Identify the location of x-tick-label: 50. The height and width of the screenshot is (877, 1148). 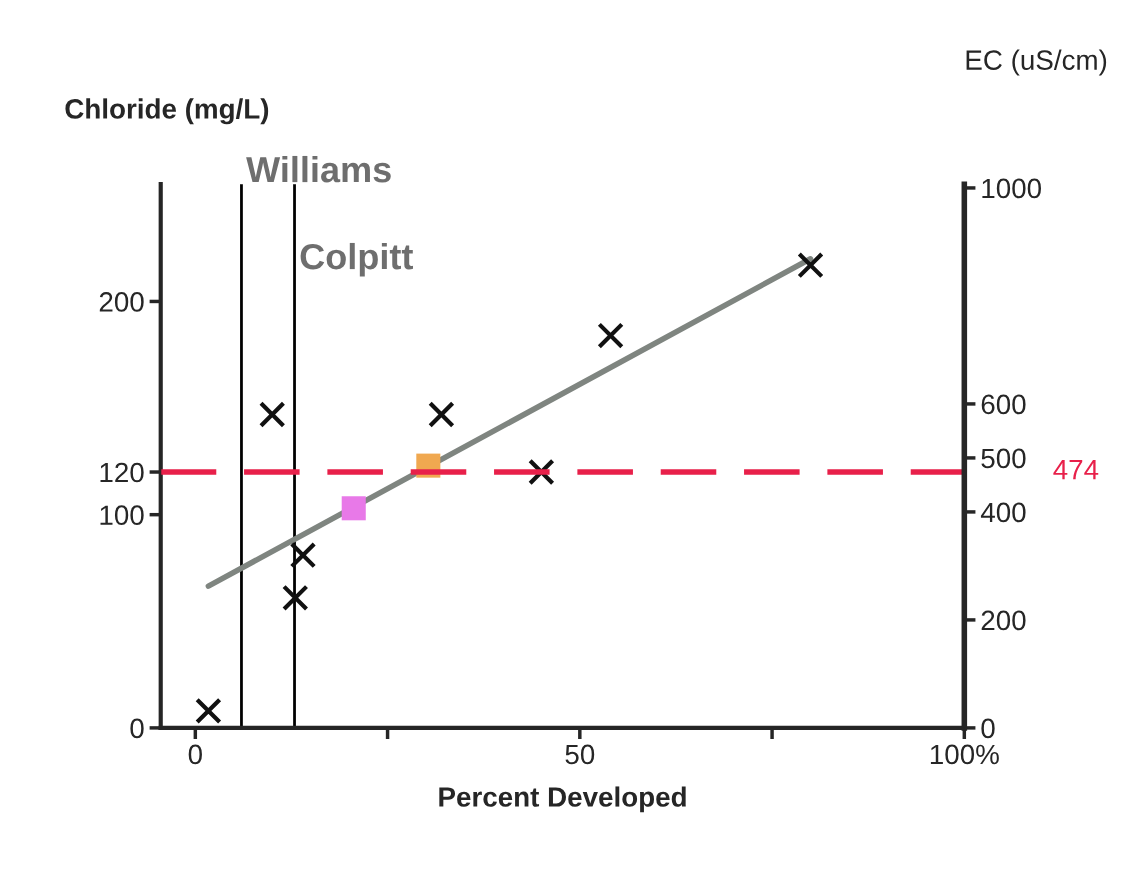
(580, 754).